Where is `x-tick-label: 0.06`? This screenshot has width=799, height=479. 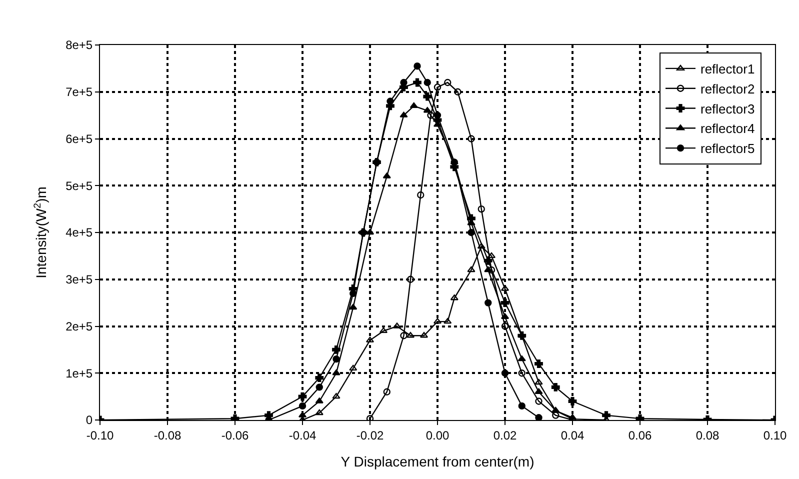
x-tick-label: 0.06 is located at coordinates (640, 435).